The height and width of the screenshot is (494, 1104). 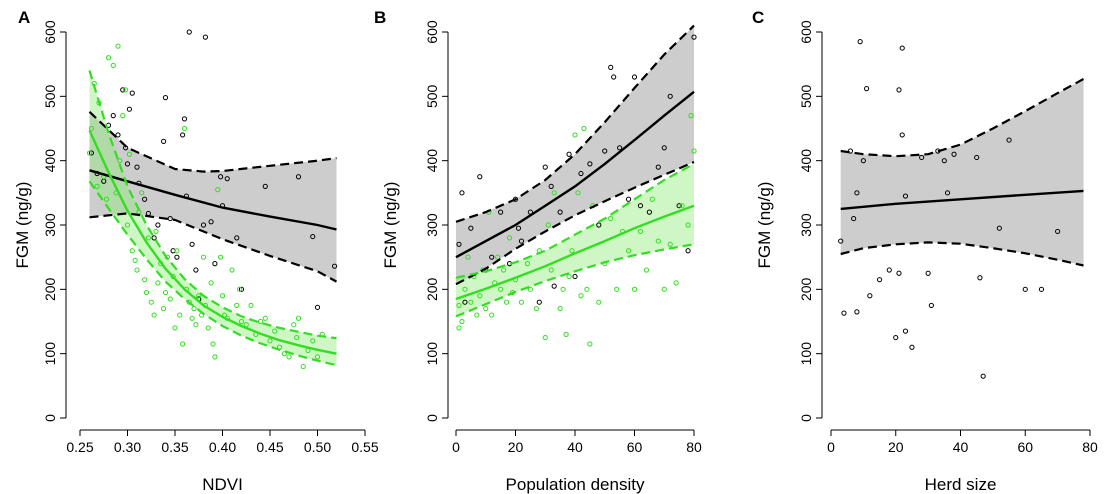 What do you see at coordinates (222, 484) in the screenshot?
I see `x-axis-label: NDVI` at bounding box center [222, 484].